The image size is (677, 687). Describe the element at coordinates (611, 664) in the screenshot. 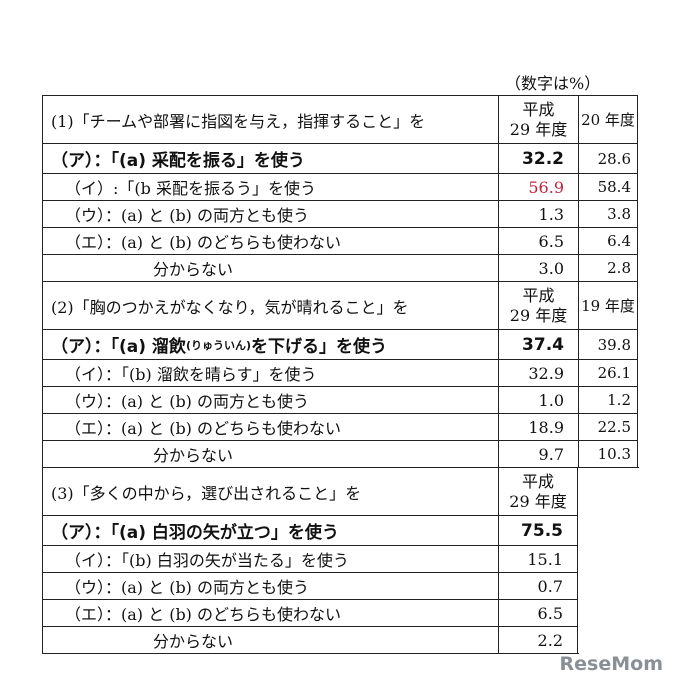

I see `resemom-logo: ReseMom` at that location.